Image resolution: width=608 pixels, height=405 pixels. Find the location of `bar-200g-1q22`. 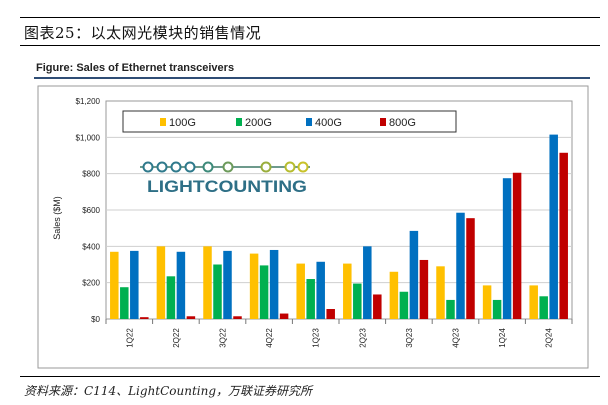

bar-200g-1q22 is located at coordinates (124, 303).